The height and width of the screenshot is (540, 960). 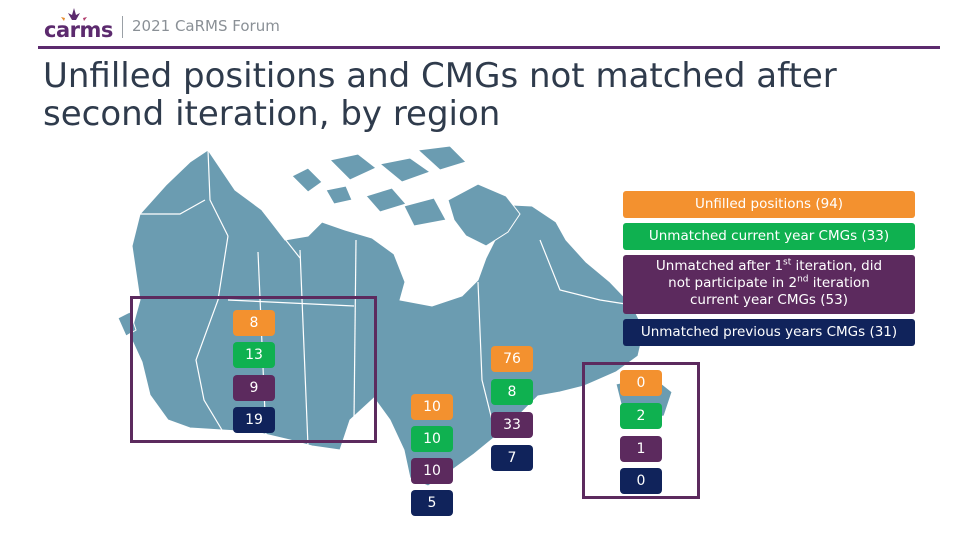 I want to click on quebec-unmatched-current-badge: 8, so click(x=512, y=392).